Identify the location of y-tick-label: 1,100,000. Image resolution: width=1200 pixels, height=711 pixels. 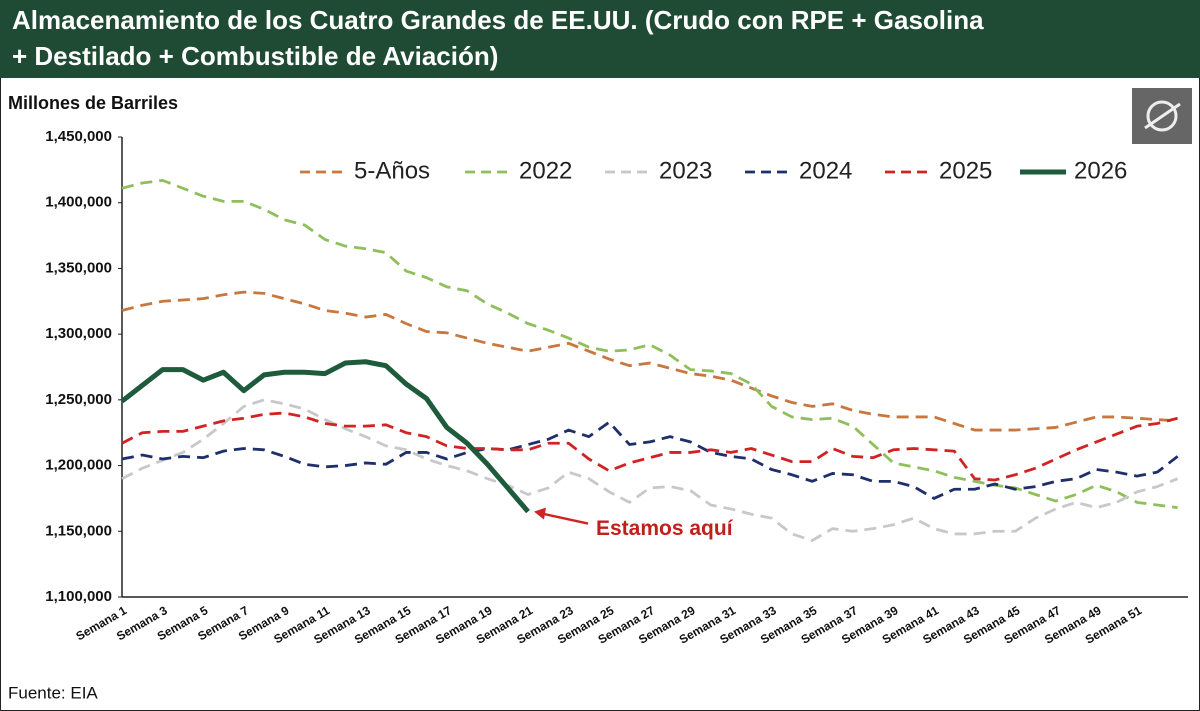
(78, 596).